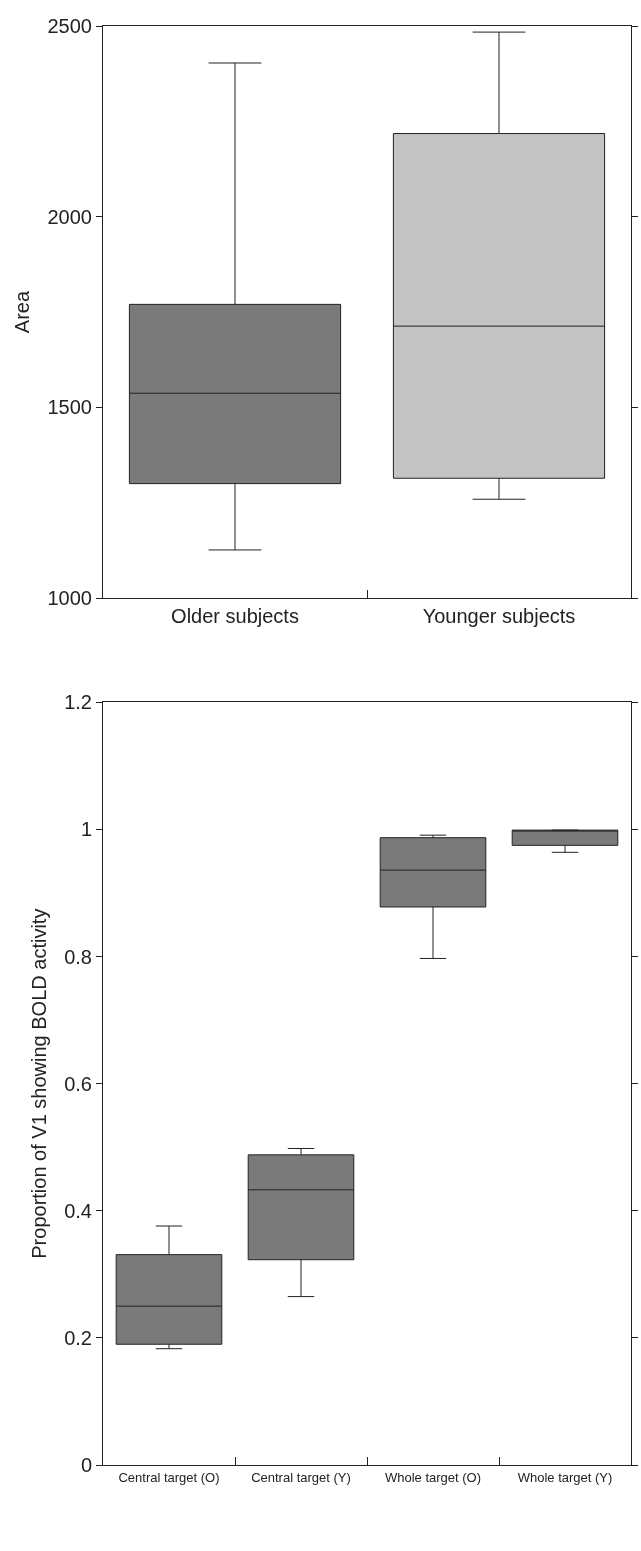  Describe the element at coordinates (69, 26) in the screenshot. I see `y-tick-label: 2500` at that location.